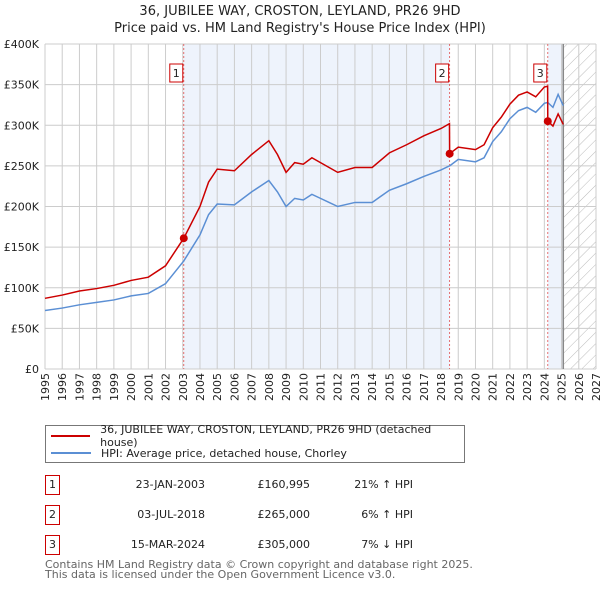  Describe the element at coordinates (52, 485) in the screenshot. I see `sale-badge: 1` at that location.